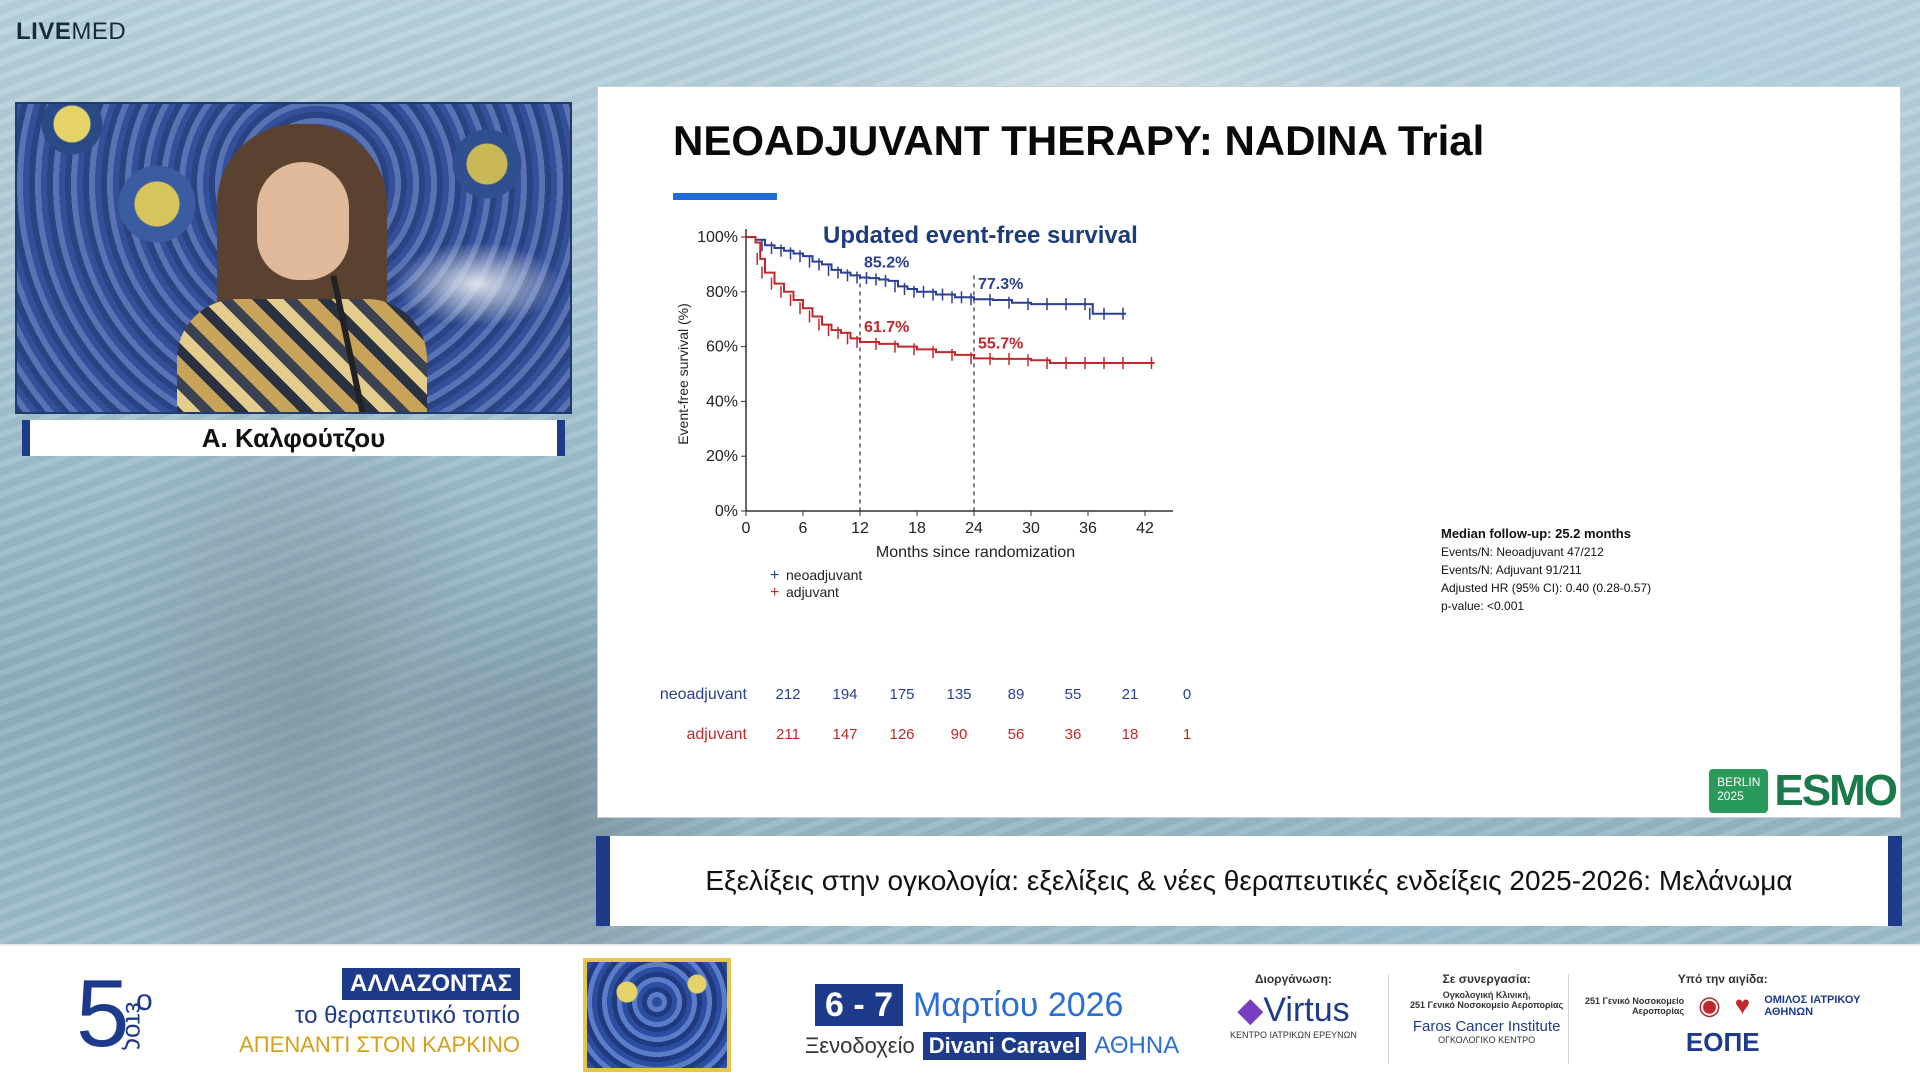  What do you see at coordinates (293, 438) in the screenshot?
I see `speaker-name: Α. Καλφούτζου` at bounding box center [293, 438].